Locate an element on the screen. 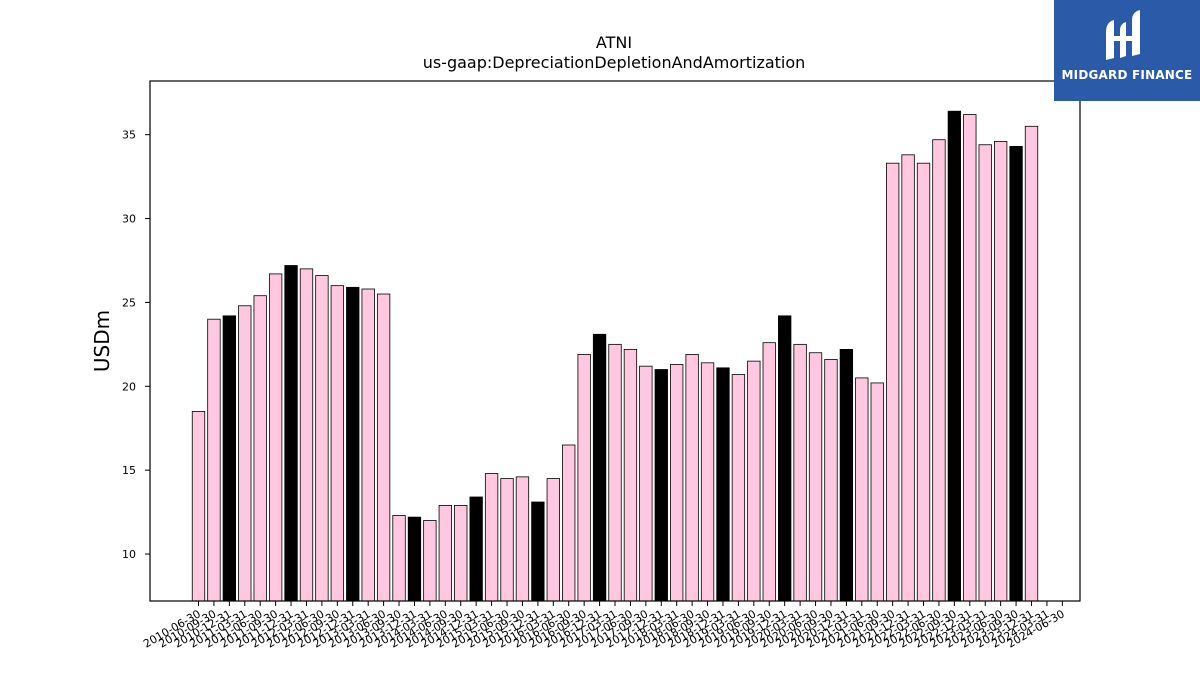 This screenshot has height=675, width=1200. logo-mark-icon is located at coordinates (1123, 35).